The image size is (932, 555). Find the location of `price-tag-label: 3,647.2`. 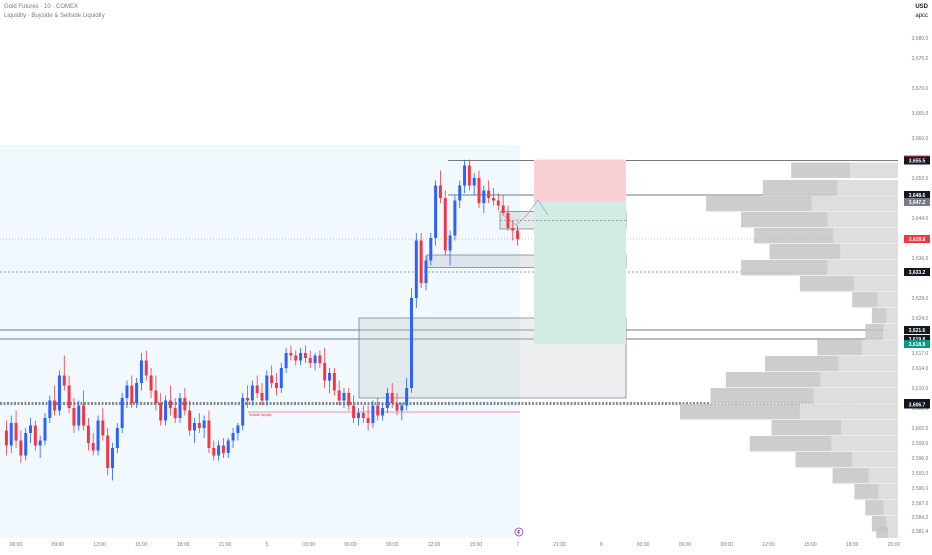

price-tag-label: 3,647.2 is located at coordinates (917, 203).